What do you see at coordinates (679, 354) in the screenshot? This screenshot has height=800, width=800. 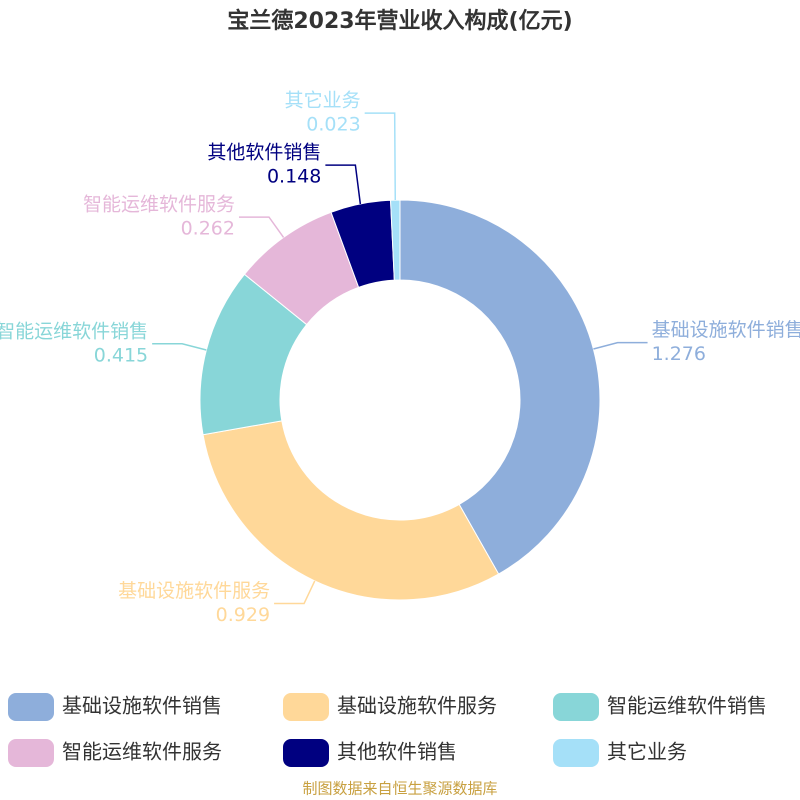 I see `data-label: 1.276` at bounding box center [679, 354].